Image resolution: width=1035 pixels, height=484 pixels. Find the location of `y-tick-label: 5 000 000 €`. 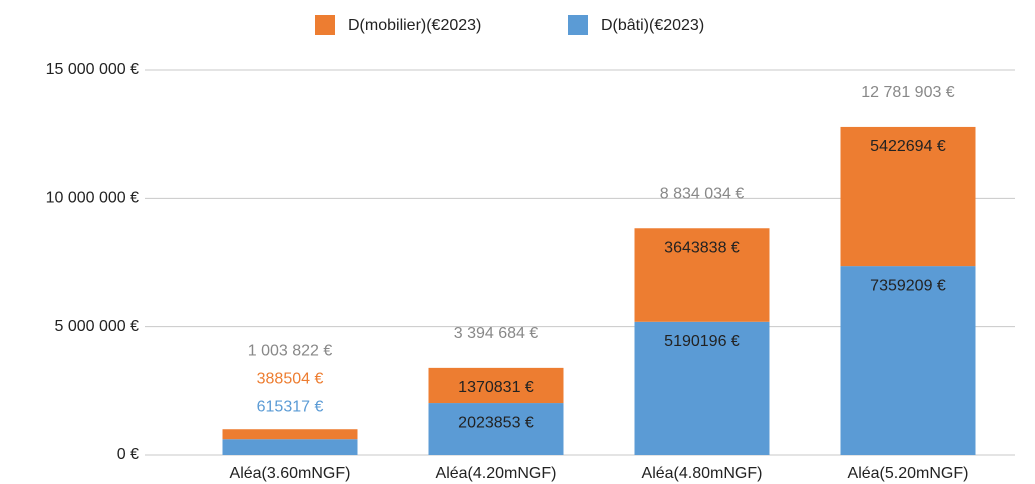

y-tick-label: 5 000 000 € is located at coordinates (96, 326).